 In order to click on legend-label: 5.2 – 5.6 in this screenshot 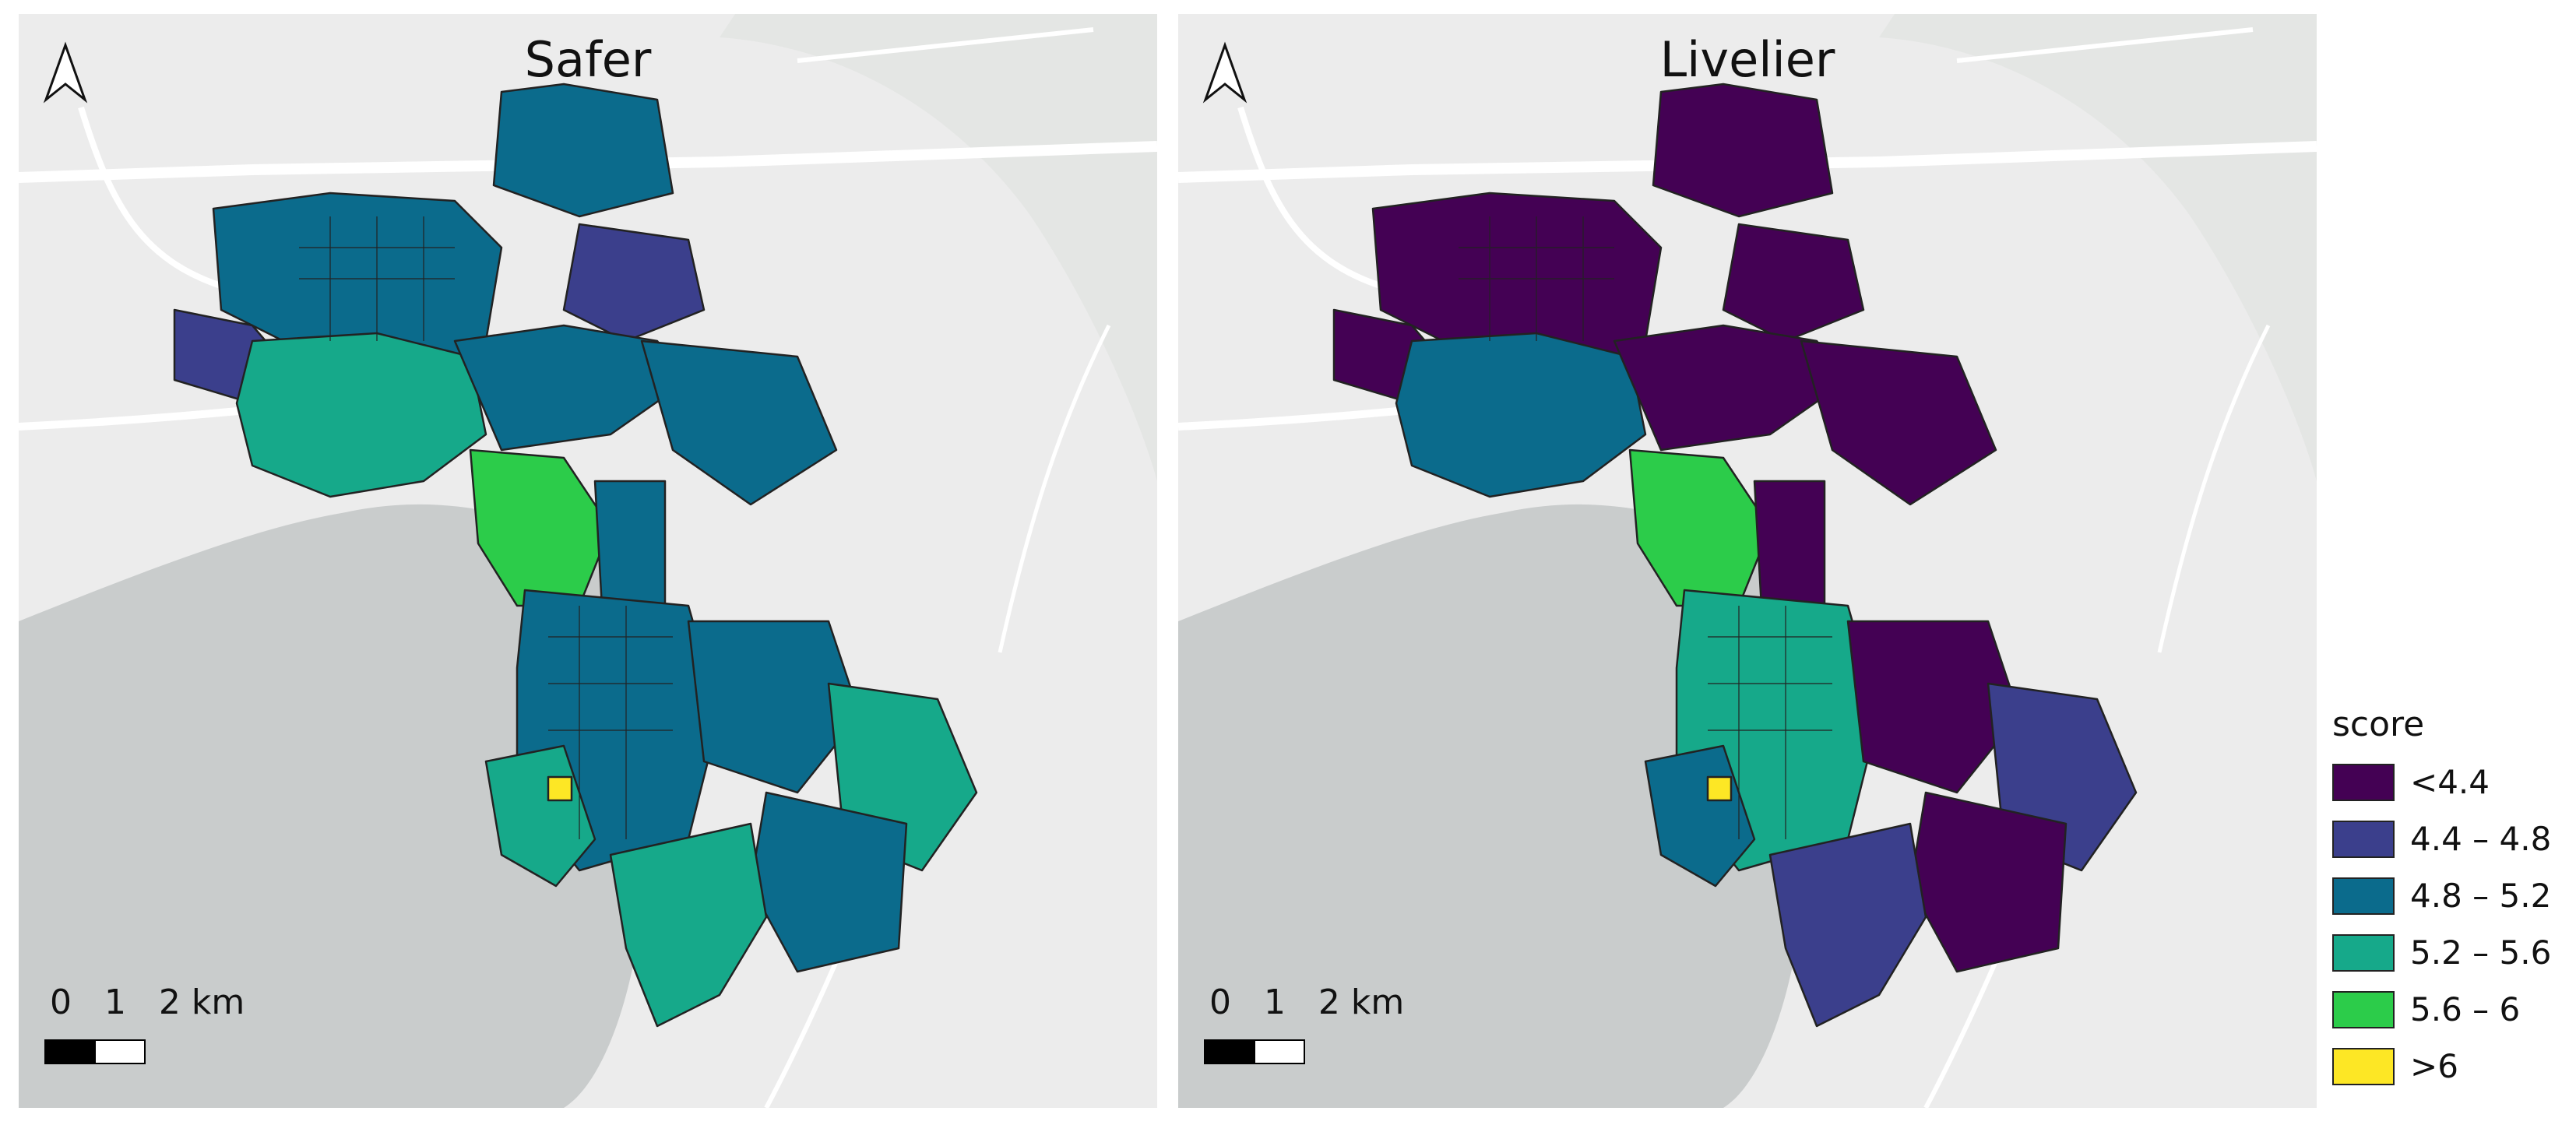, I will do `click(2481, 953)`.